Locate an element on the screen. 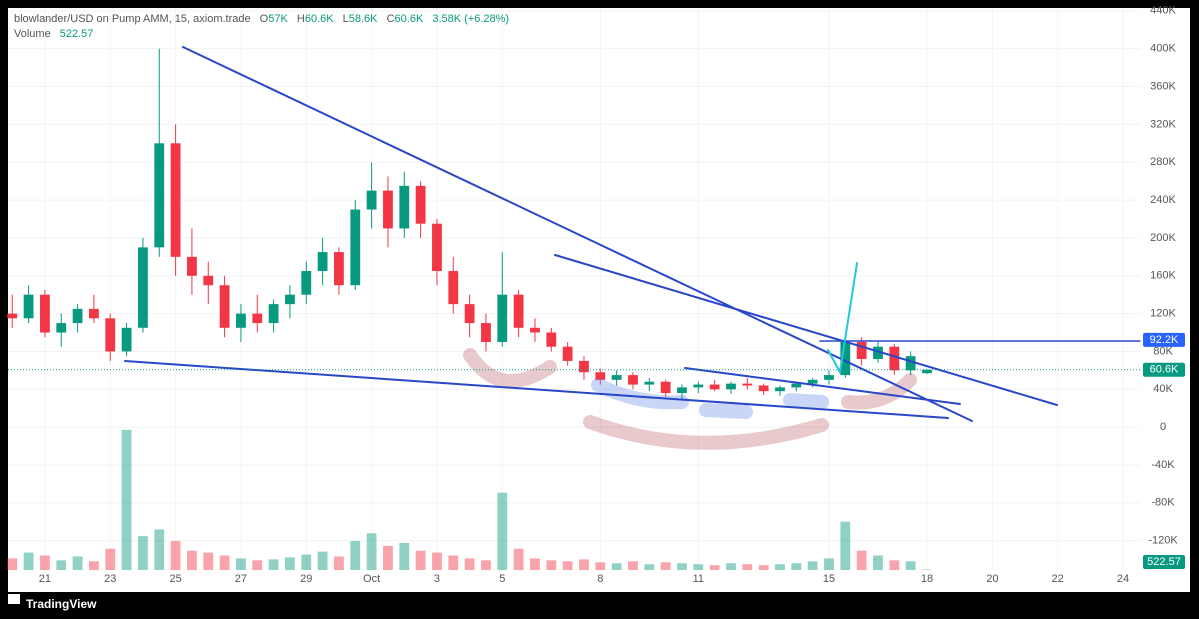 The width and height of the screenshot is (1199, 619). ohlc-key: O is located at coordinates (264, 19).